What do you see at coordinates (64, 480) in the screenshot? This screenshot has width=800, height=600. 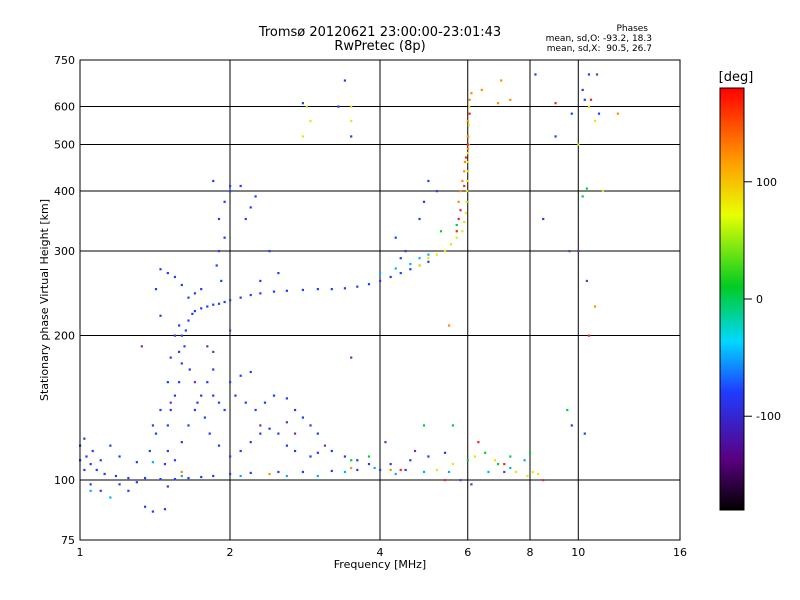 I see `y-tick-label: 100` at bounding box center [64, 480].